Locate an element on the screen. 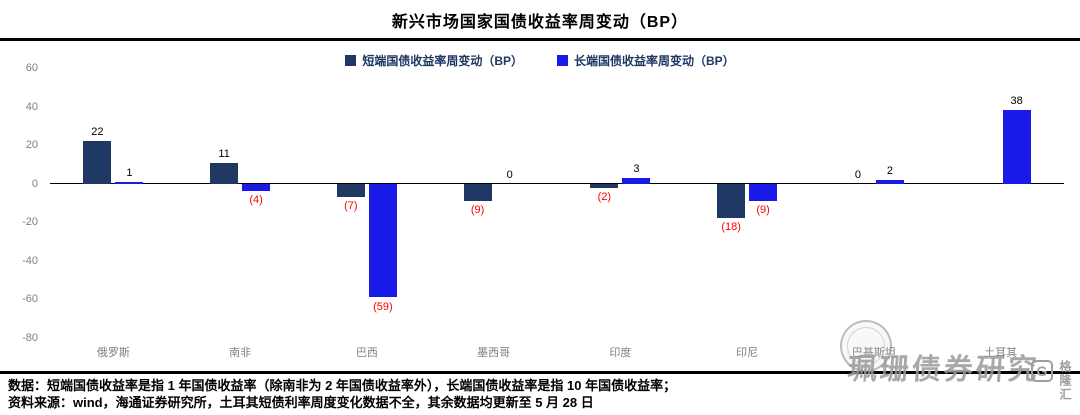 This screenshot has width=1080, height=415. circular-watermark is located at coordinates (866, 346).